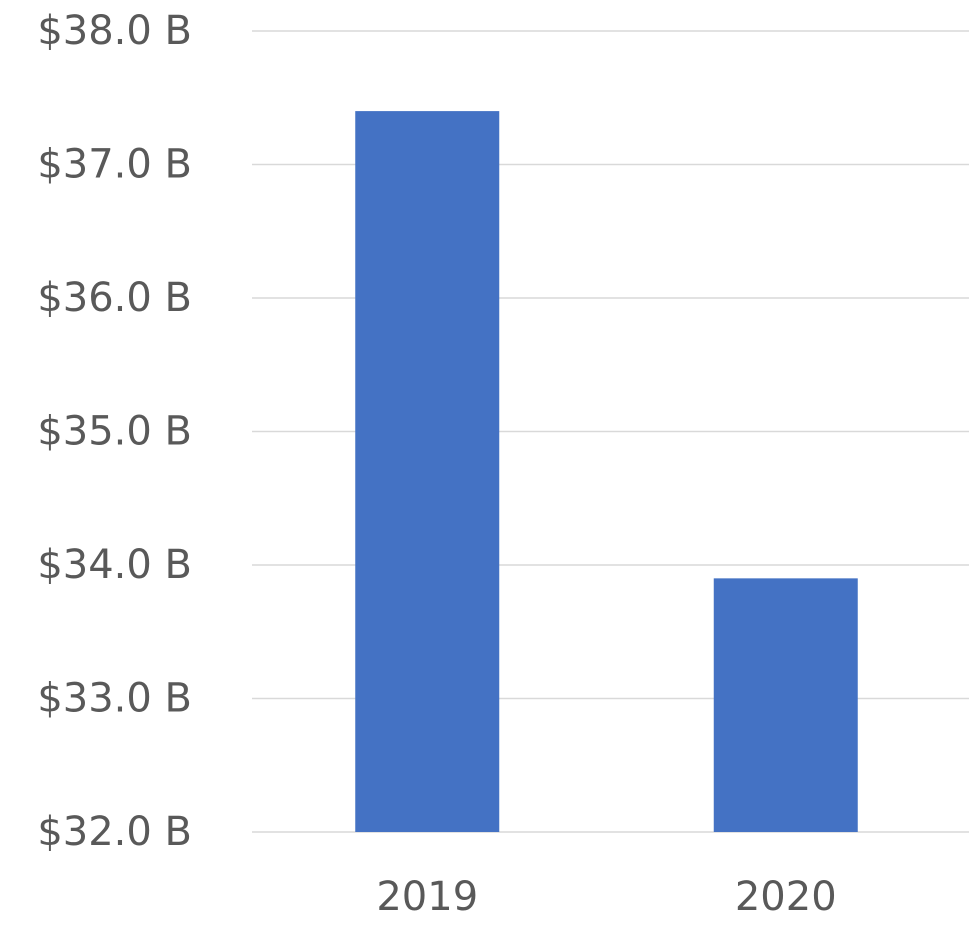 Image resolution: width=969 pixels, height=938 pixels. What do you see at coordinates (114, 832) in the screenshot?
I see `y-tick-label: $32.0 B` at bounding box center [114, 832].